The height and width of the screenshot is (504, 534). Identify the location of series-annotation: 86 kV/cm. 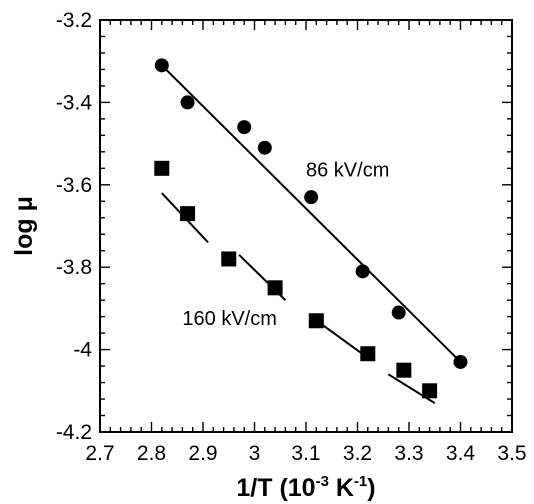
(347, 171).